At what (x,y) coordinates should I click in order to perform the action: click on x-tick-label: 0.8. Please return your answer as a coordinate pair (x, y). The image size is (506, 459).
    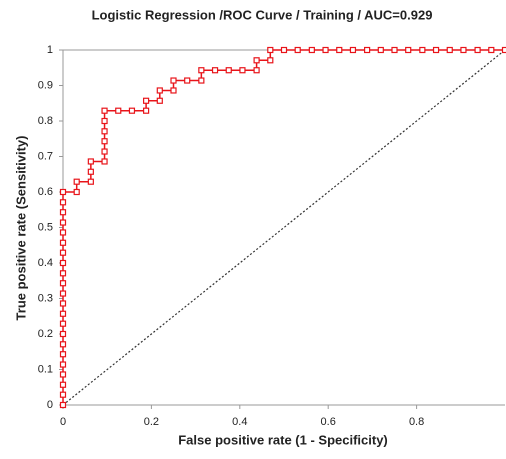
    Looking at the image, I should click on (416, 422).